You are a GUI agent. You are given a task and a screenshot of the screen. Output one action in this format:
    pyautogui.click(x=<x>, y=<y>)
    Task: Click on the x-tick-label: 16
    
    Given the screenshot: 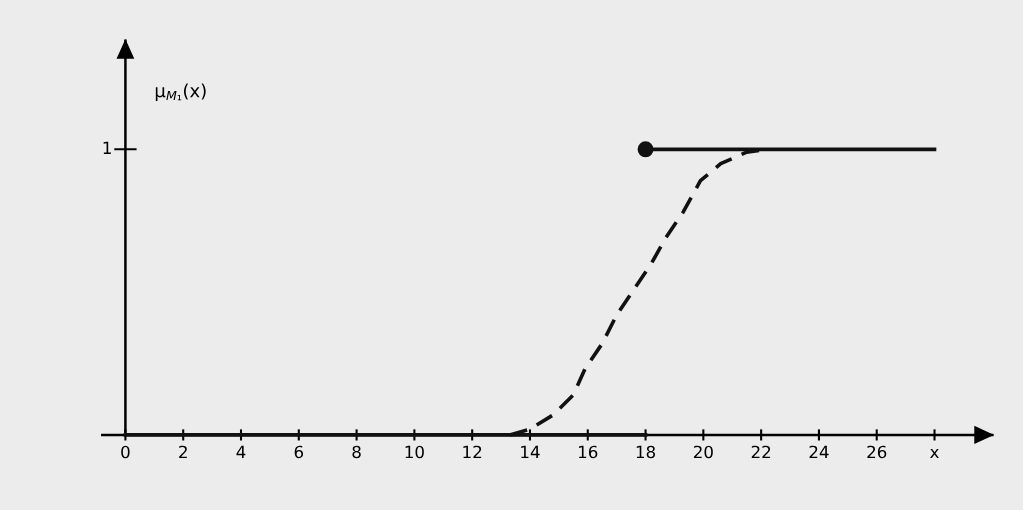 What is the action you would take?
    pyautogui.click(x=588, y=452)
    